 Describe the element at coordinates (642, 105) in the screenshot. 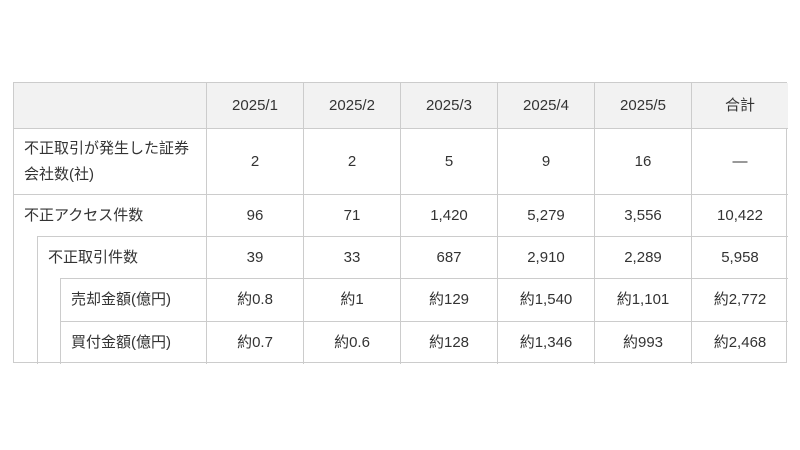

I see `header-cell-2025-5: 2025/5` at that location.